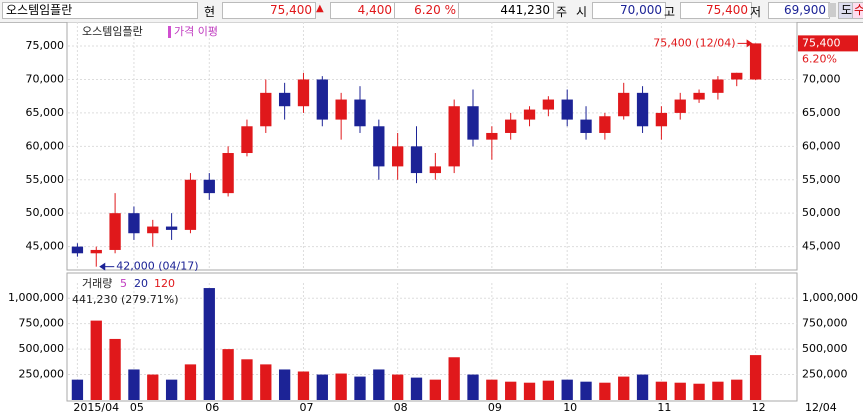  What do you see at coordinates (821, 42) in the screenshot?
I see `last-price-label: 75,400` at bounding box center [821, 42].